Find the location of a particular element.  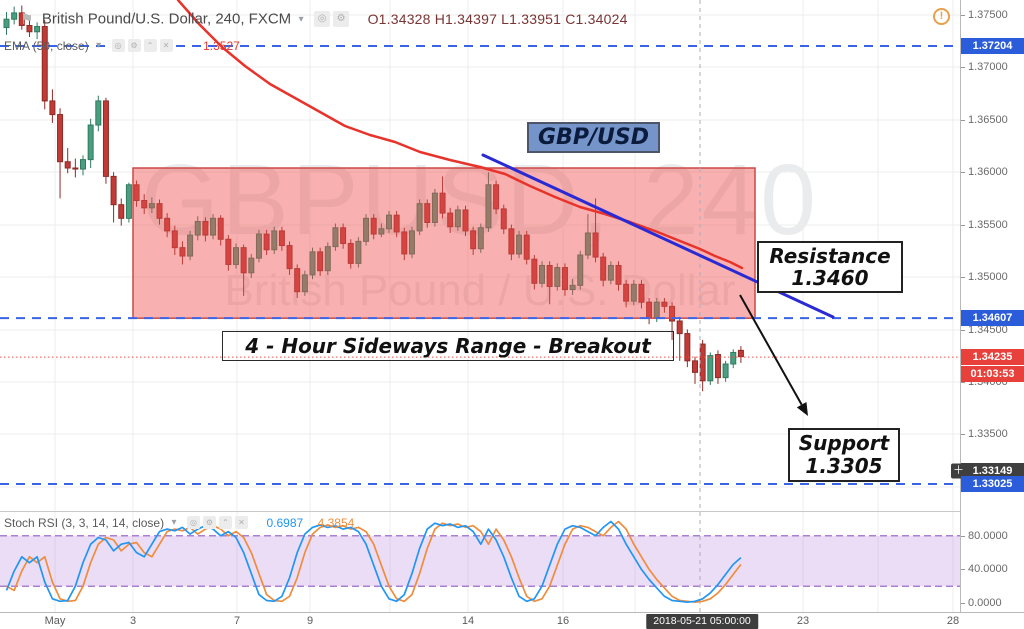

resistance-text: Resistance is located at coordinates (830, 256).